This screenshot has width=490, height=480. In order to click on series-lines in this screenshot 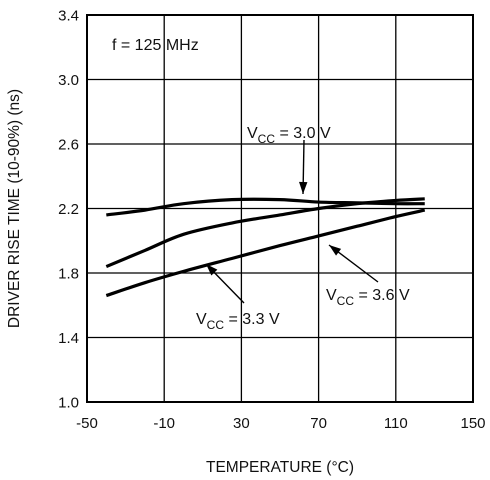, I will do `click(265, 247)`.